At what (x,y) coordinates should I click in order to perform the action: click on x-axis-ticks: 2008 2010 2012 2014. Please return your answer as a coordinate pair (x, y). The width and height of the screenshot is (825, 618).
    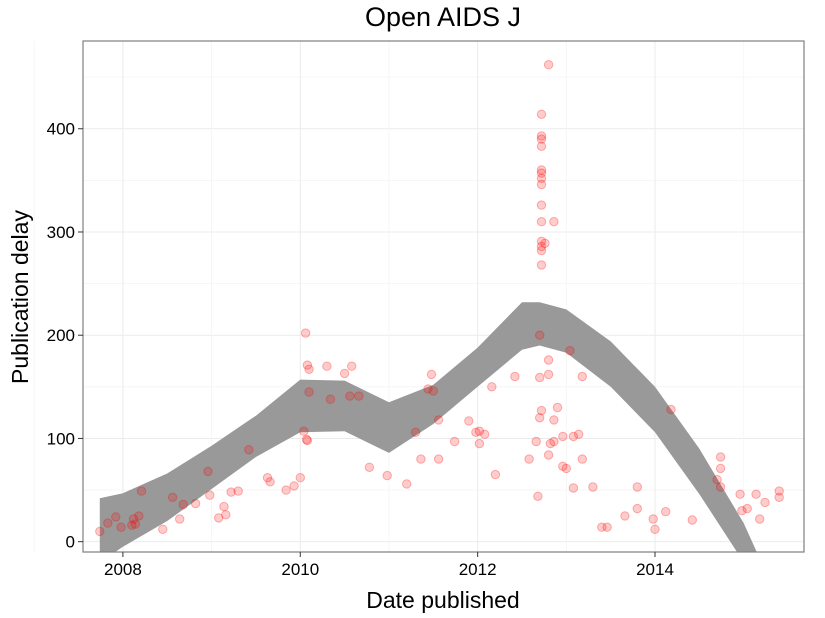
    Looking at the image, I should click on (389, 565).